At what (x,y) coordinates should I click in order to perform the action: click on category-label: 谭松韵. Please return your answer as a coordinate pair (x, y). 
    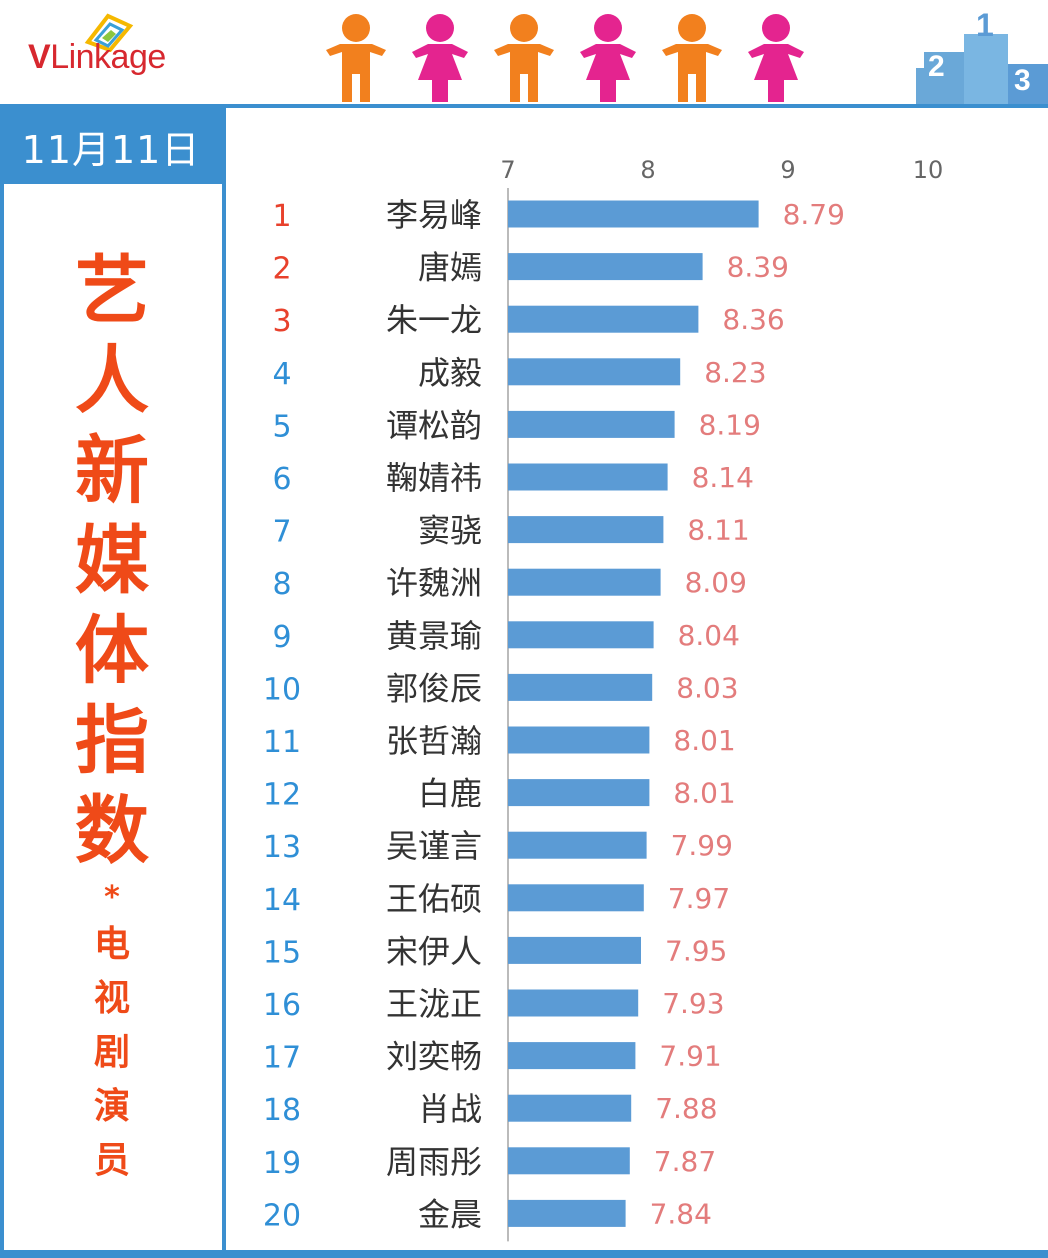
    Looking at the image, I should click on (434, 425).